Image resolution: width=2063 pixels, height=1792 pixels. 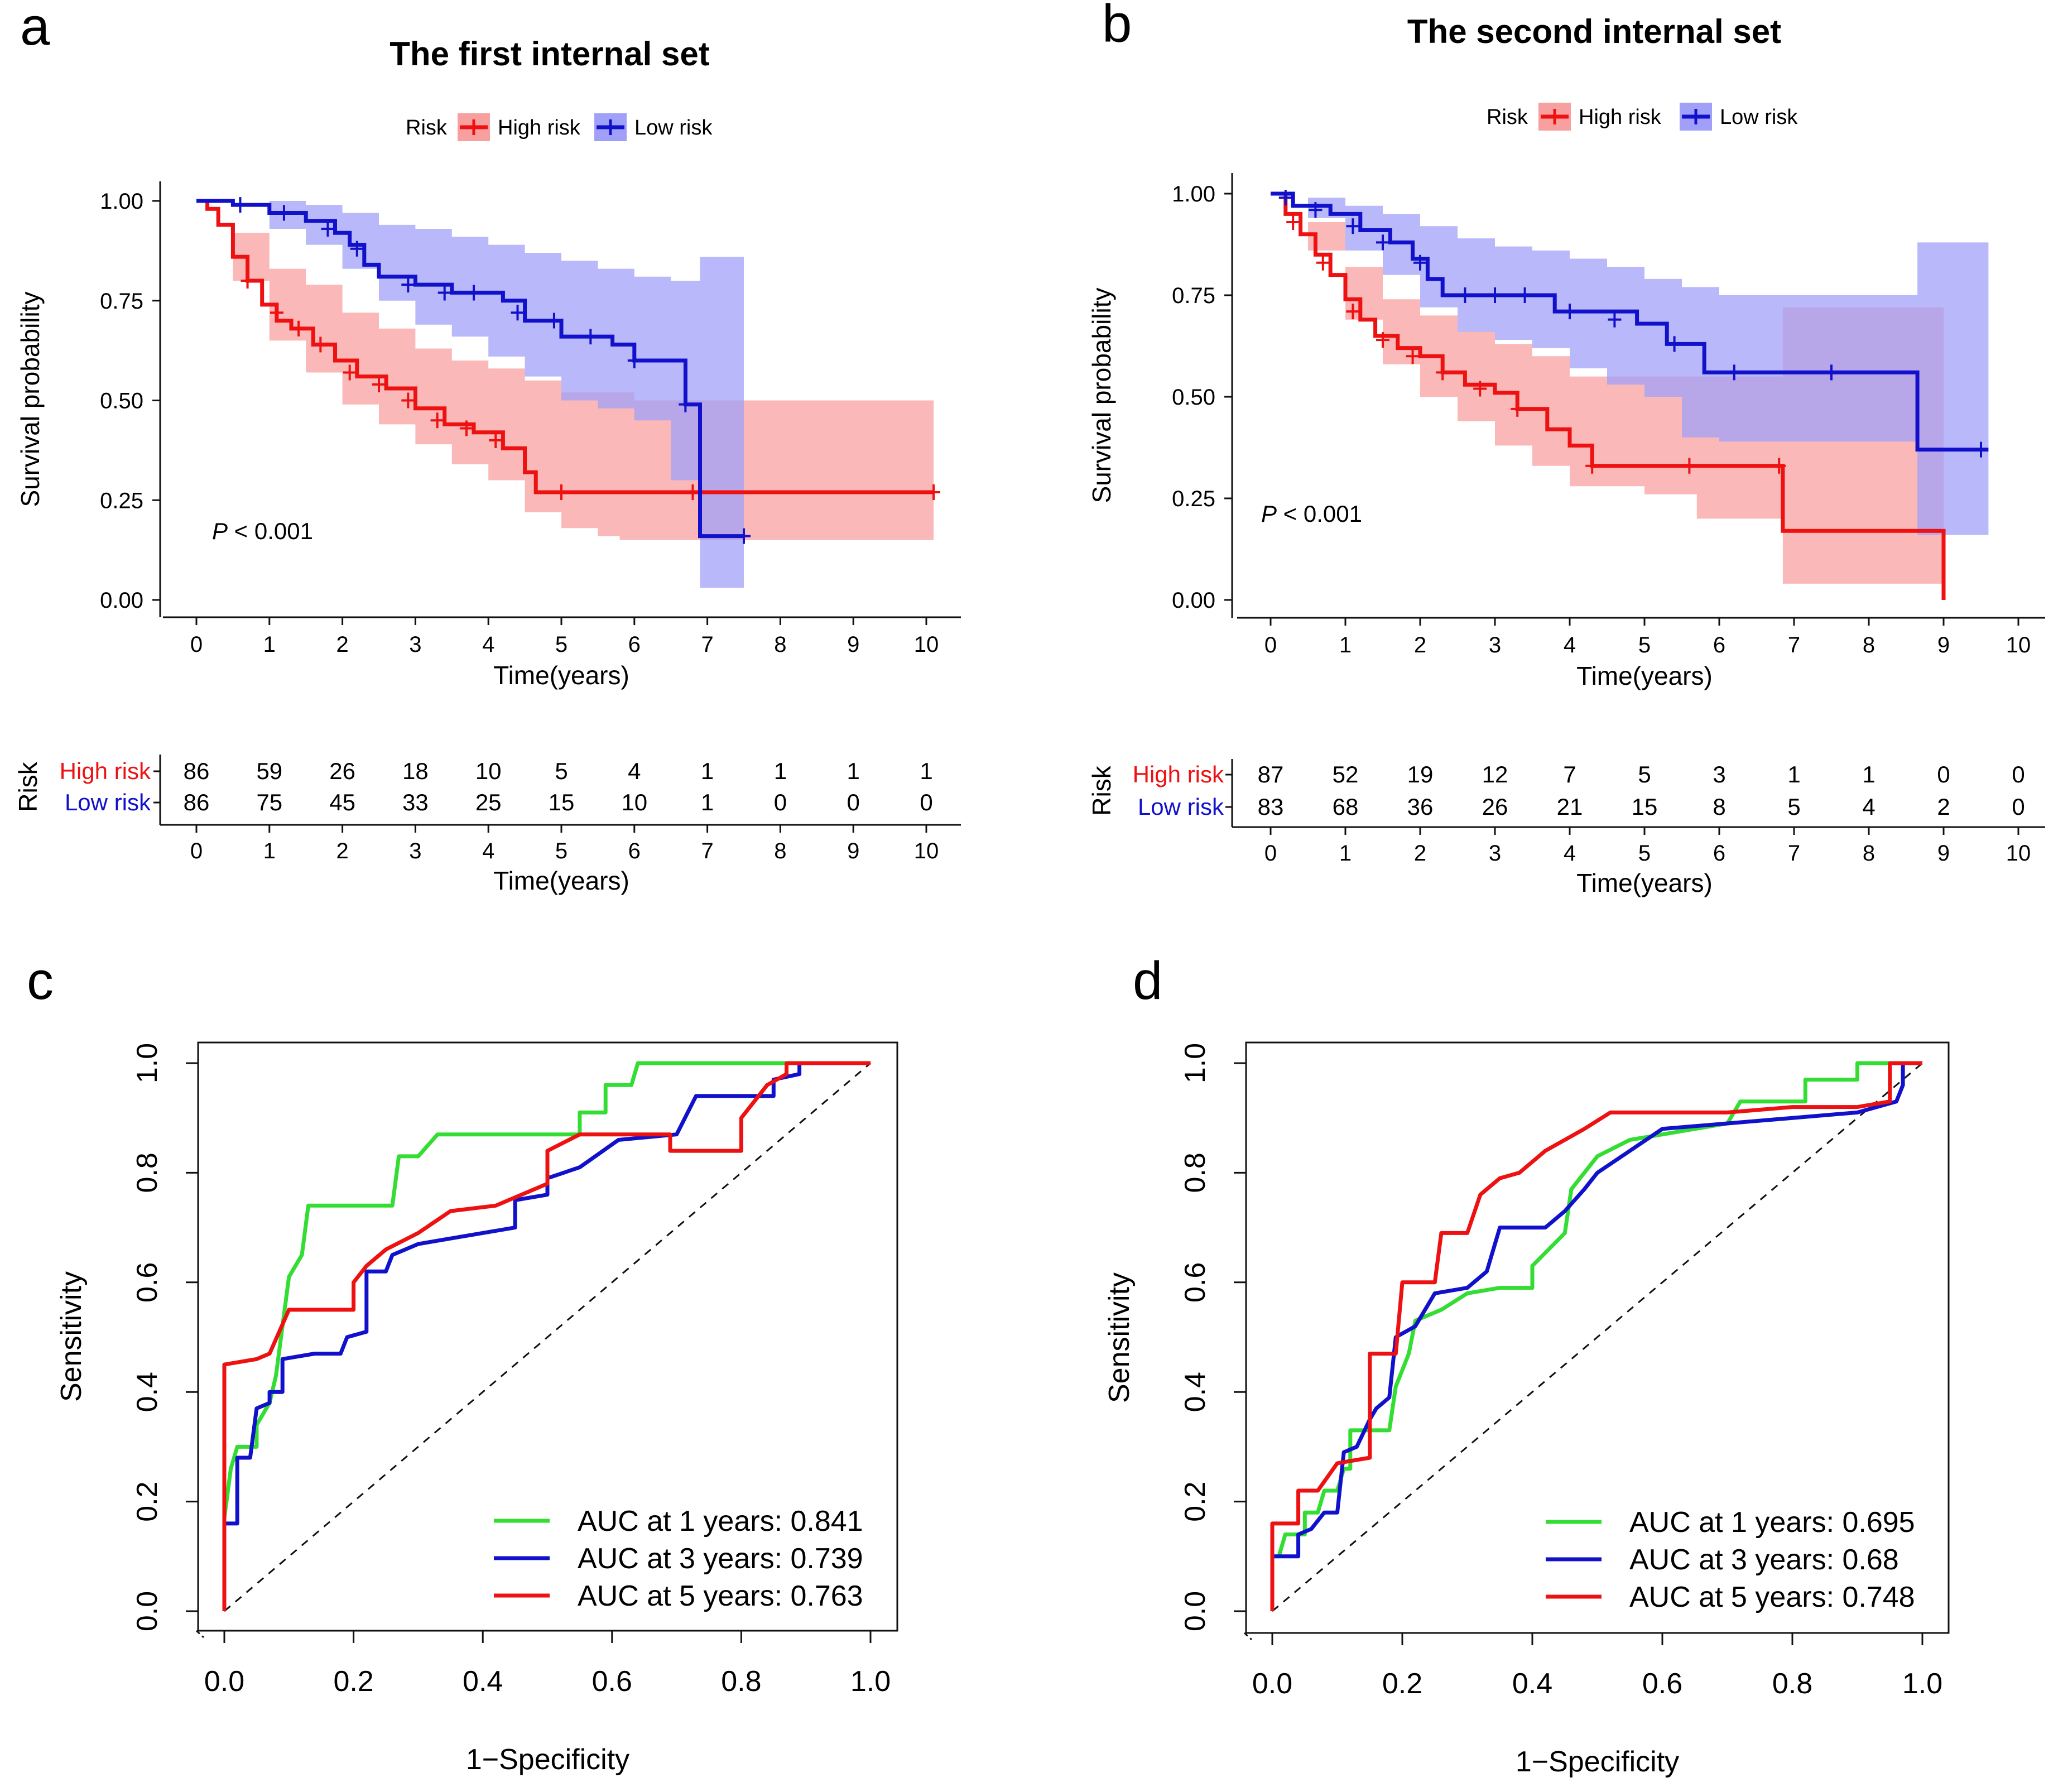 What do you see at coordinates (196, 644) in the screenshot?
I see `x-tick-label: 0` at bounding box center [196, 644].